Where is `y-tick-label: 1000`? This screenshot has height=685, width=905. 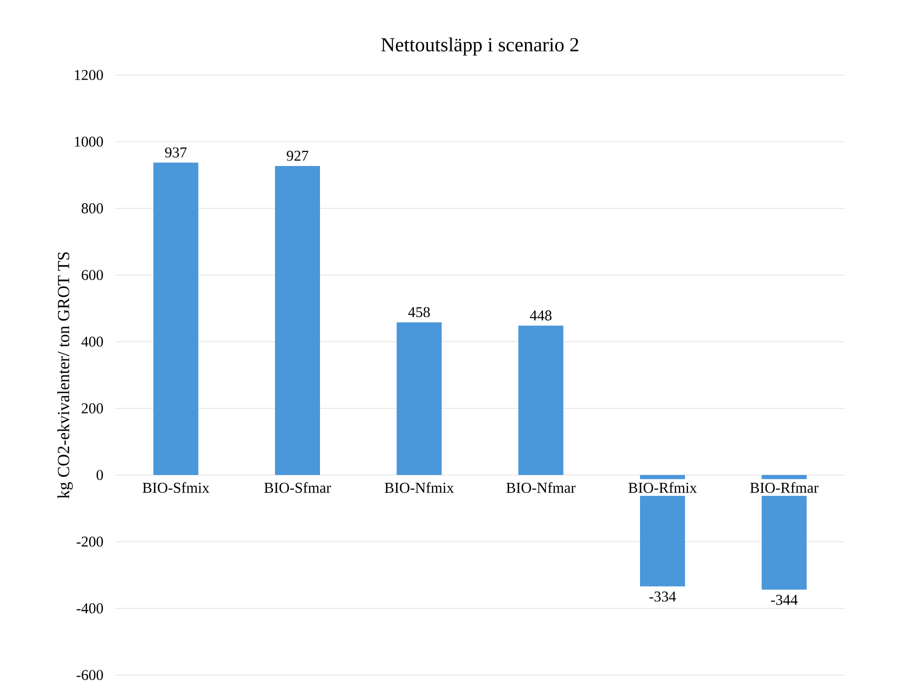 y-tick-label: 1000 is located at coordinates (88, 141).